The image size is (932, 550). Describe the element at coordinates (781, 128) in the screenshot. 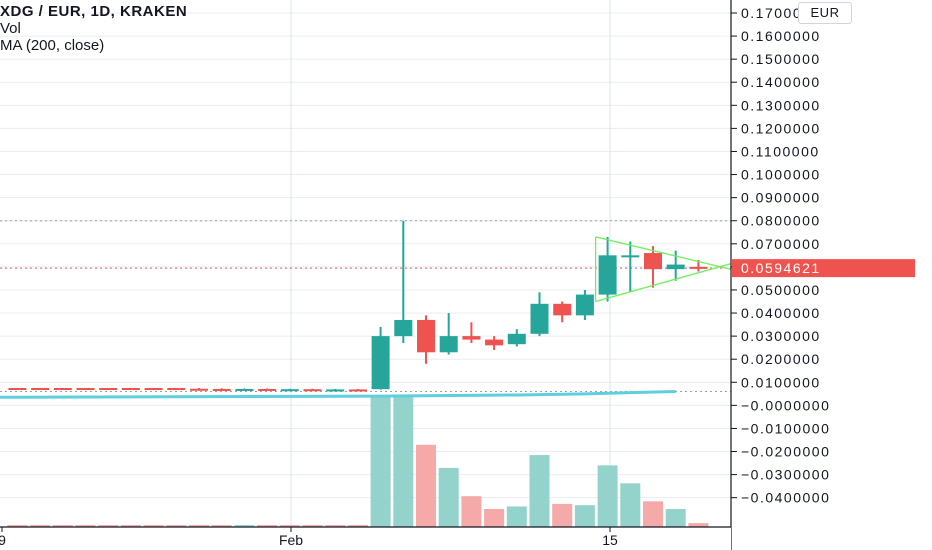

I see `price-tick-label: 0.1200000` at that location.